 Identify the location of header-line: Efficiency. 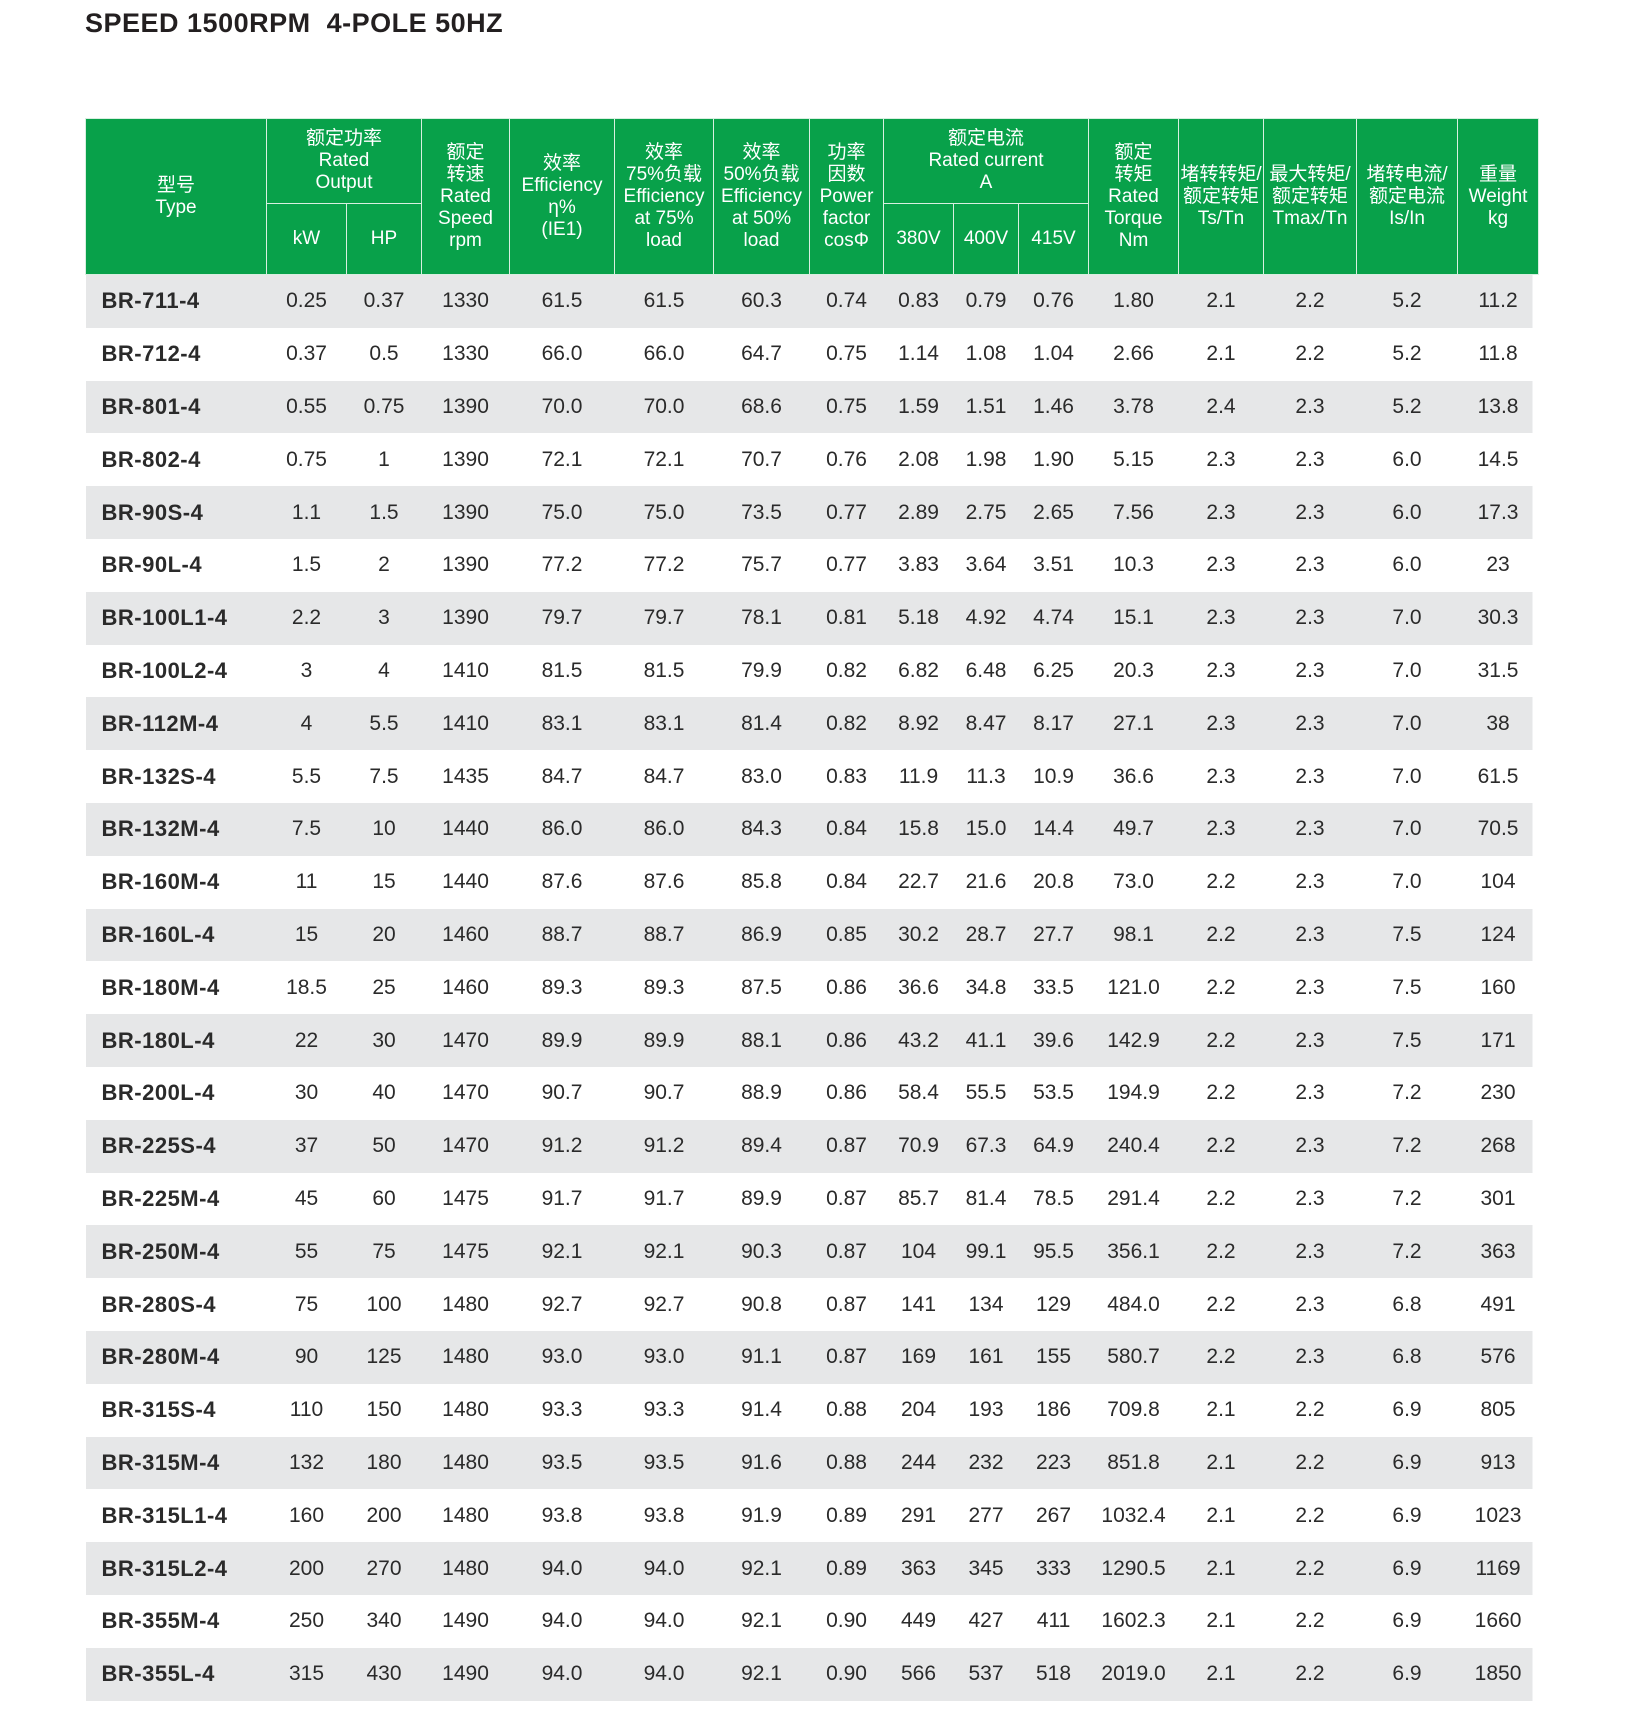
(562, 185).